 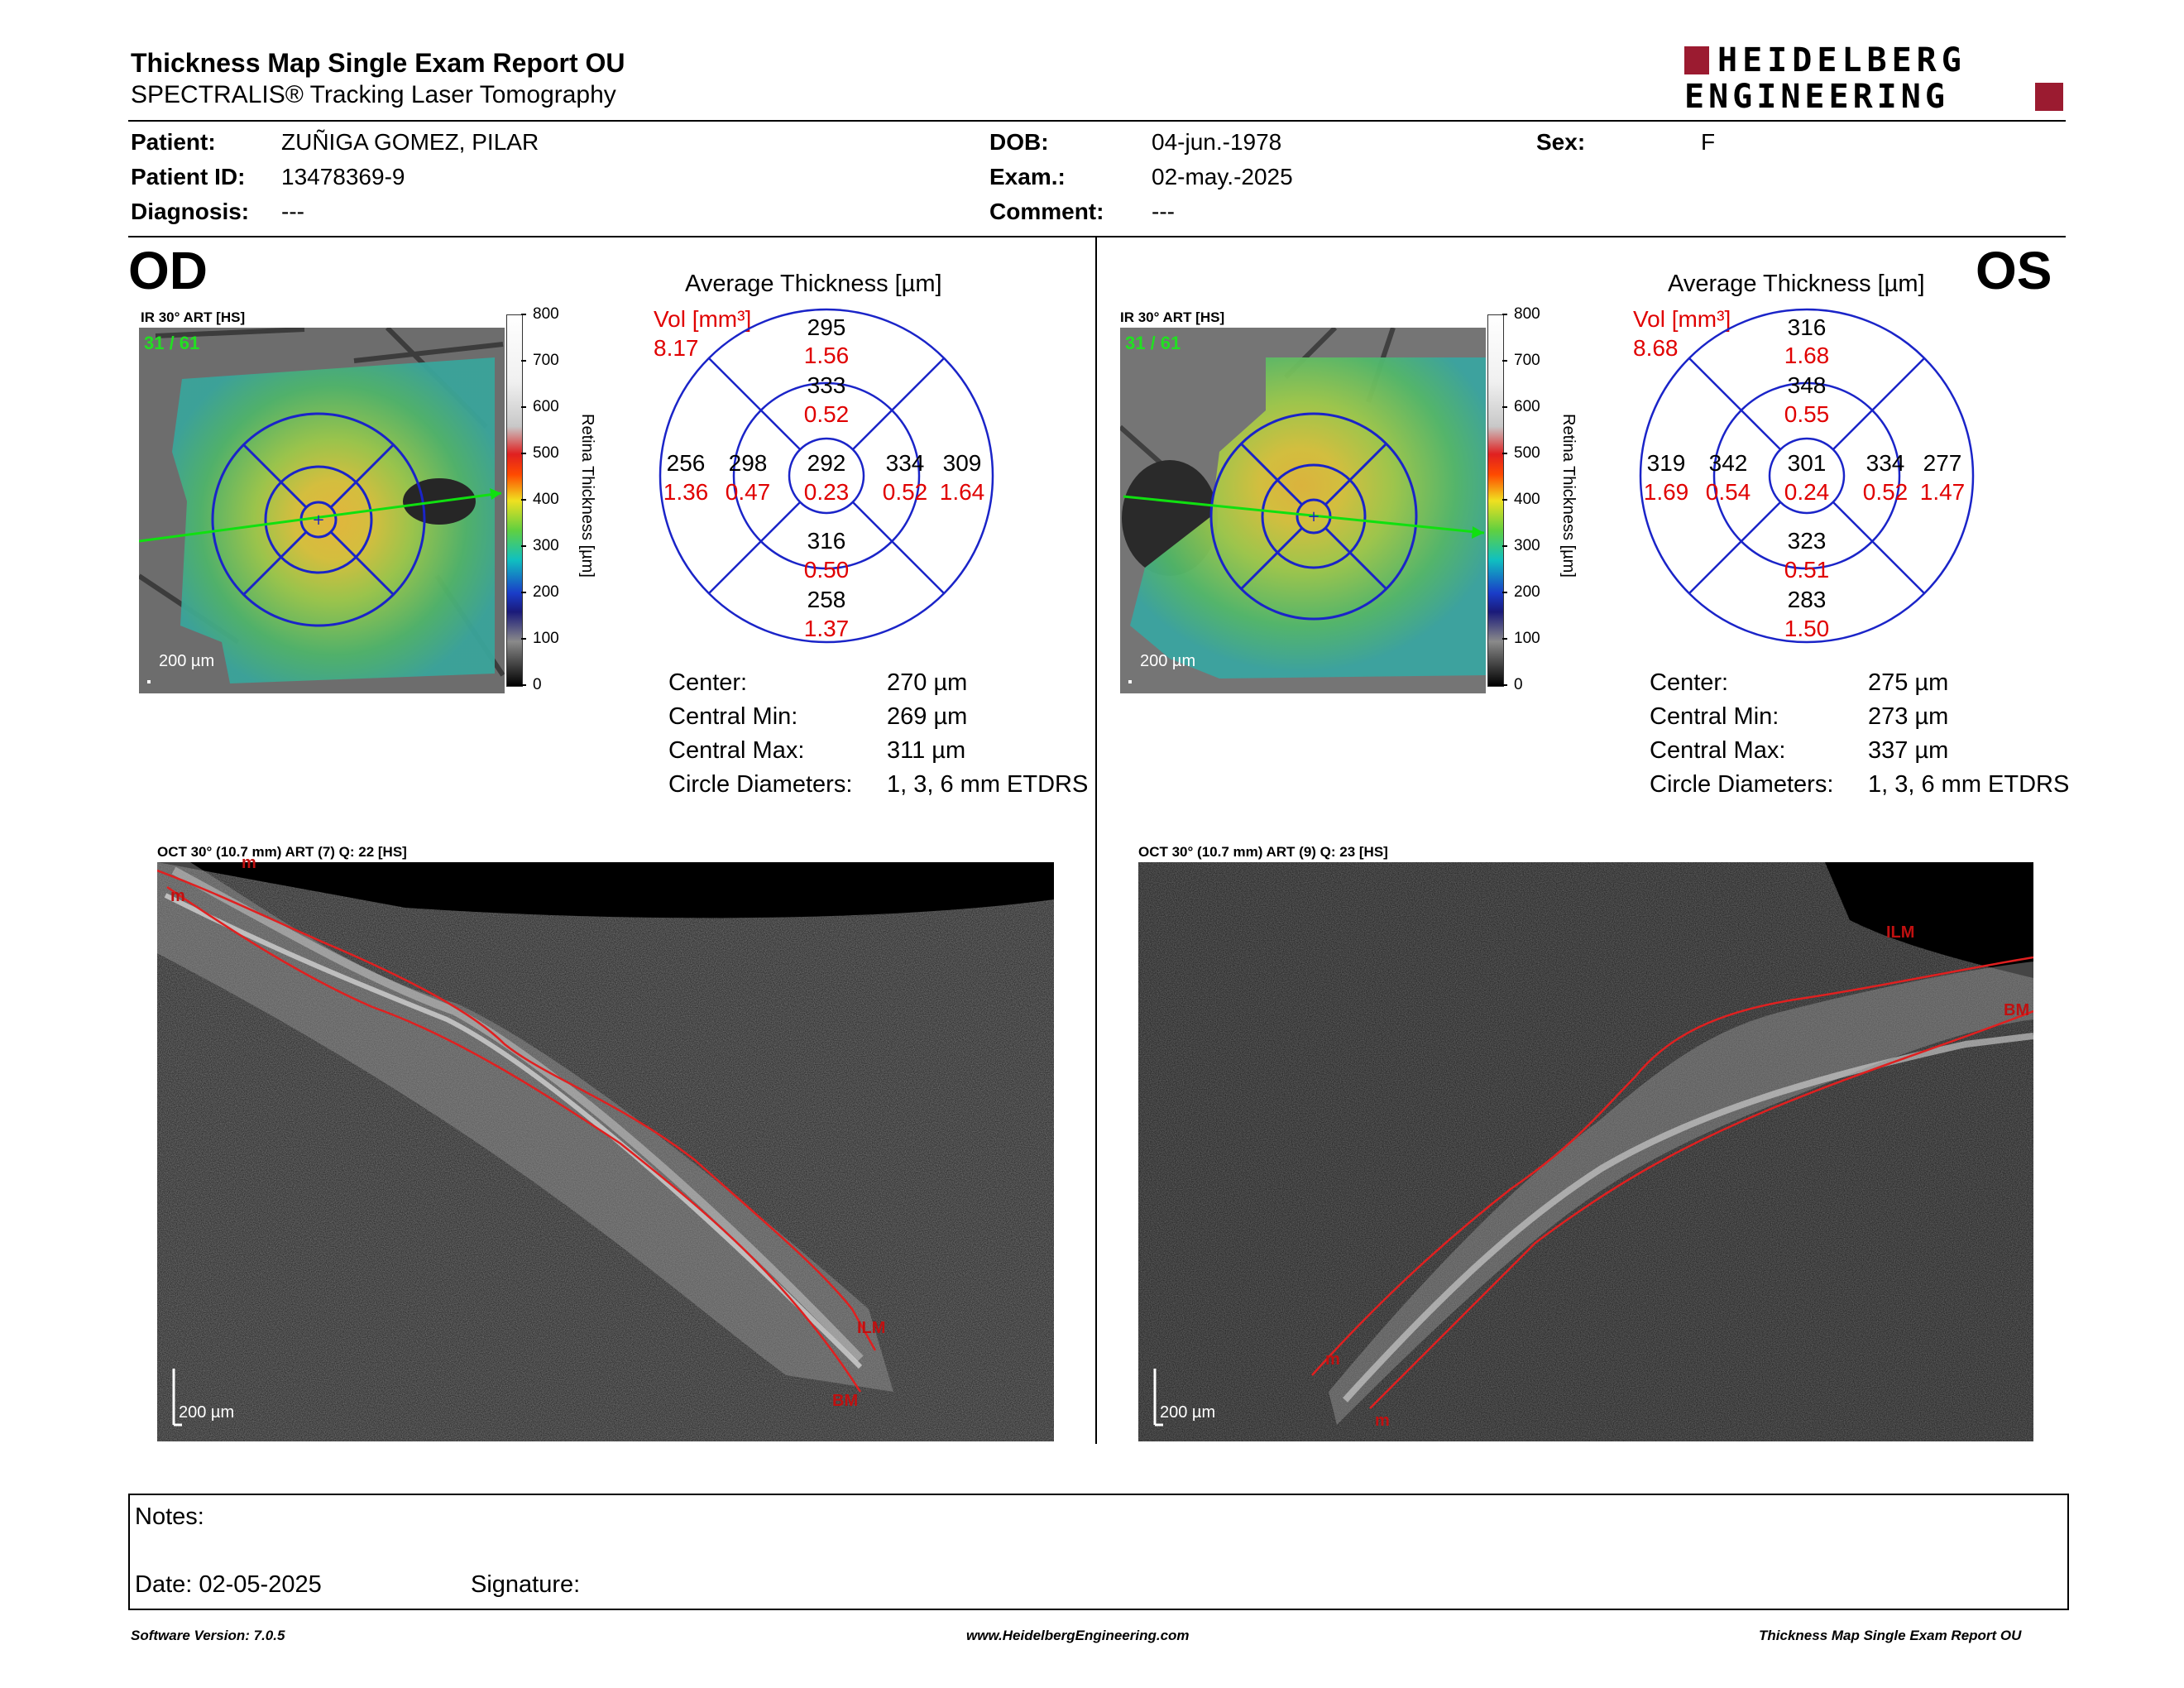 What do you see at coordinates (1885, 492) in the screenshot?
I see `os-inner-nas-vol: 0.52` at bounding box center [1885, 492].